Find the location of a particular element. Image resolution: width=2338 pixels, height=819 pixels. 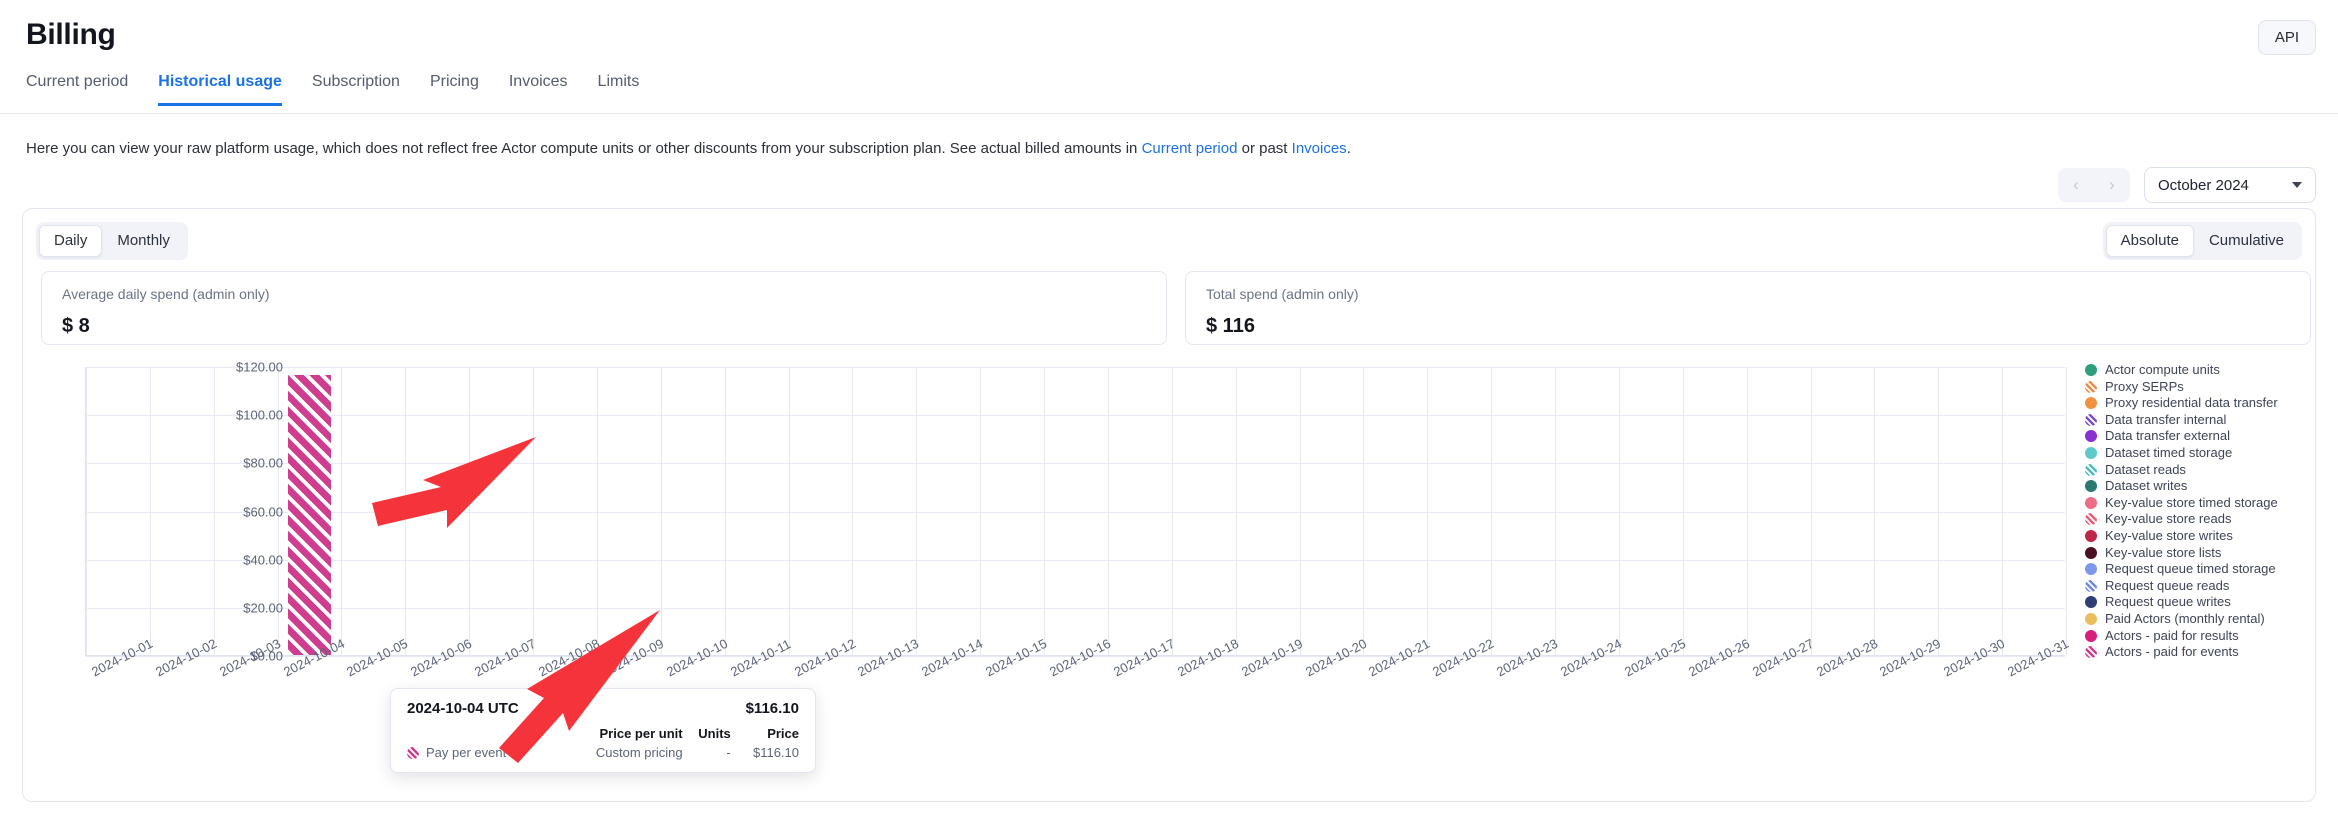

legend-item: Dataset reads is located at coordinates (2194, 469).